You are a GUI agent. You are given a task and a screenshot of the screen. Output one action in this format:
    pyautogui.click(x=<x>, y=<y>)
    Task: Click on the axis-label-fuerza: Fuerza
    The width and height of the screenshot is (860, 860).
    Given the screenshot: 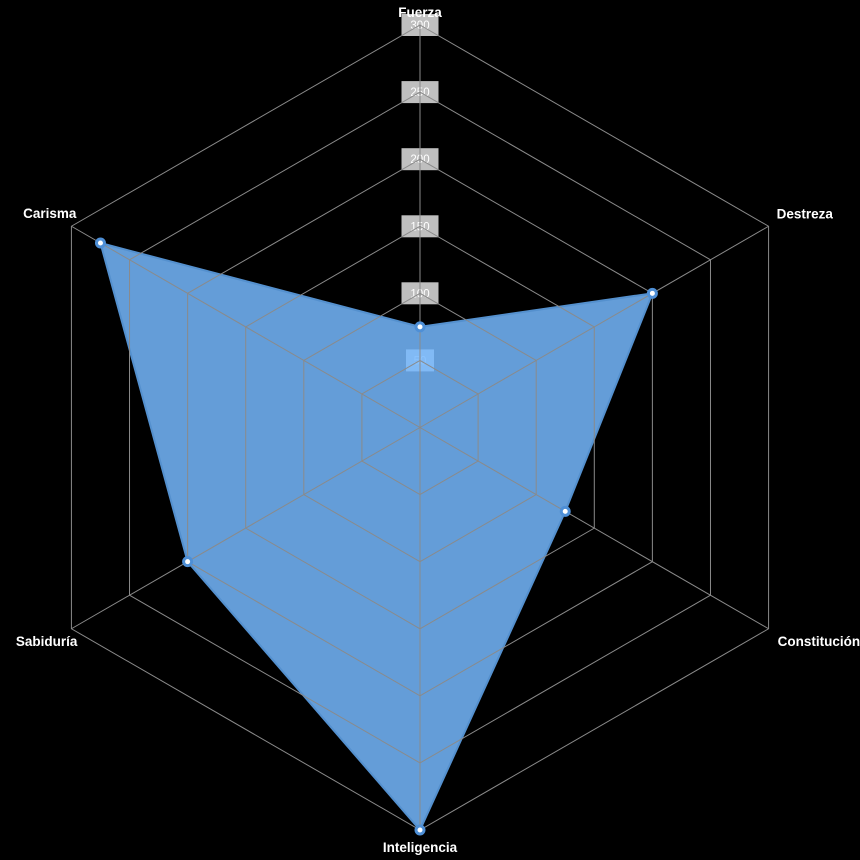 What is the action you would take?
    pyautogui.click(x=420, y=12)
    